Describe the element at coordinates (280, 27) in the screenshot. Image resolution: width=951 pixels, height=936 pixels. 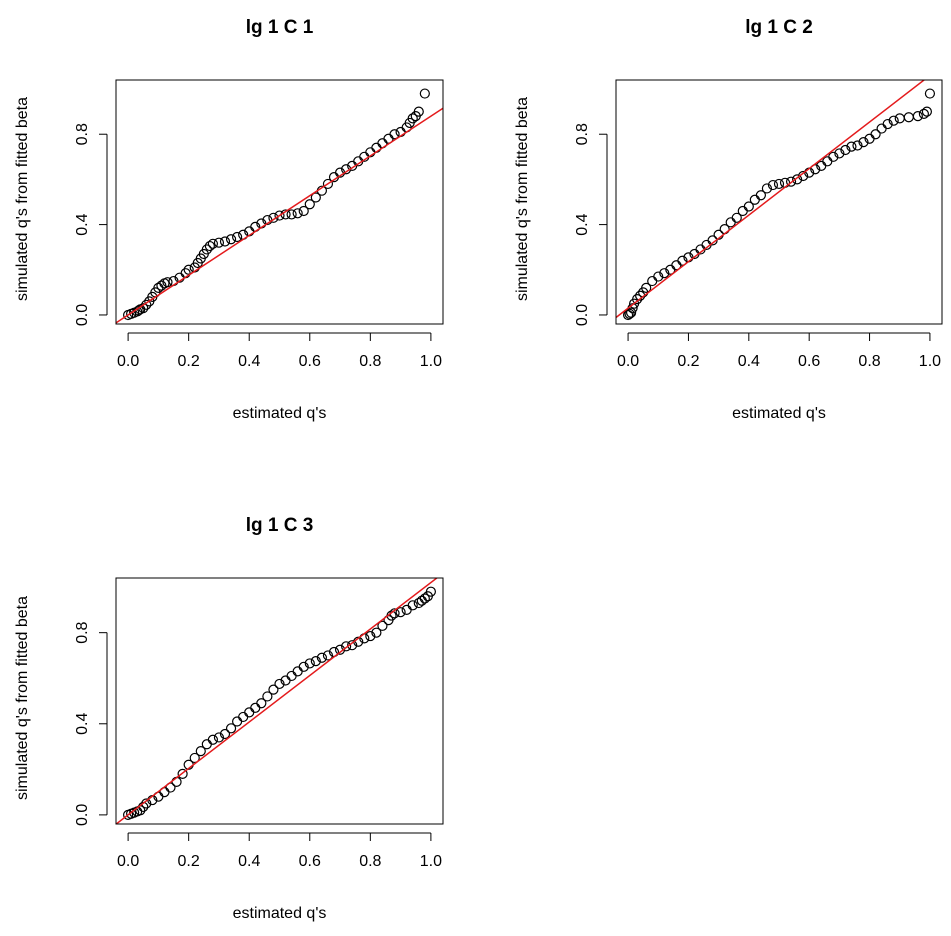
I see `chart-title: lg 1 C 1` at that location.